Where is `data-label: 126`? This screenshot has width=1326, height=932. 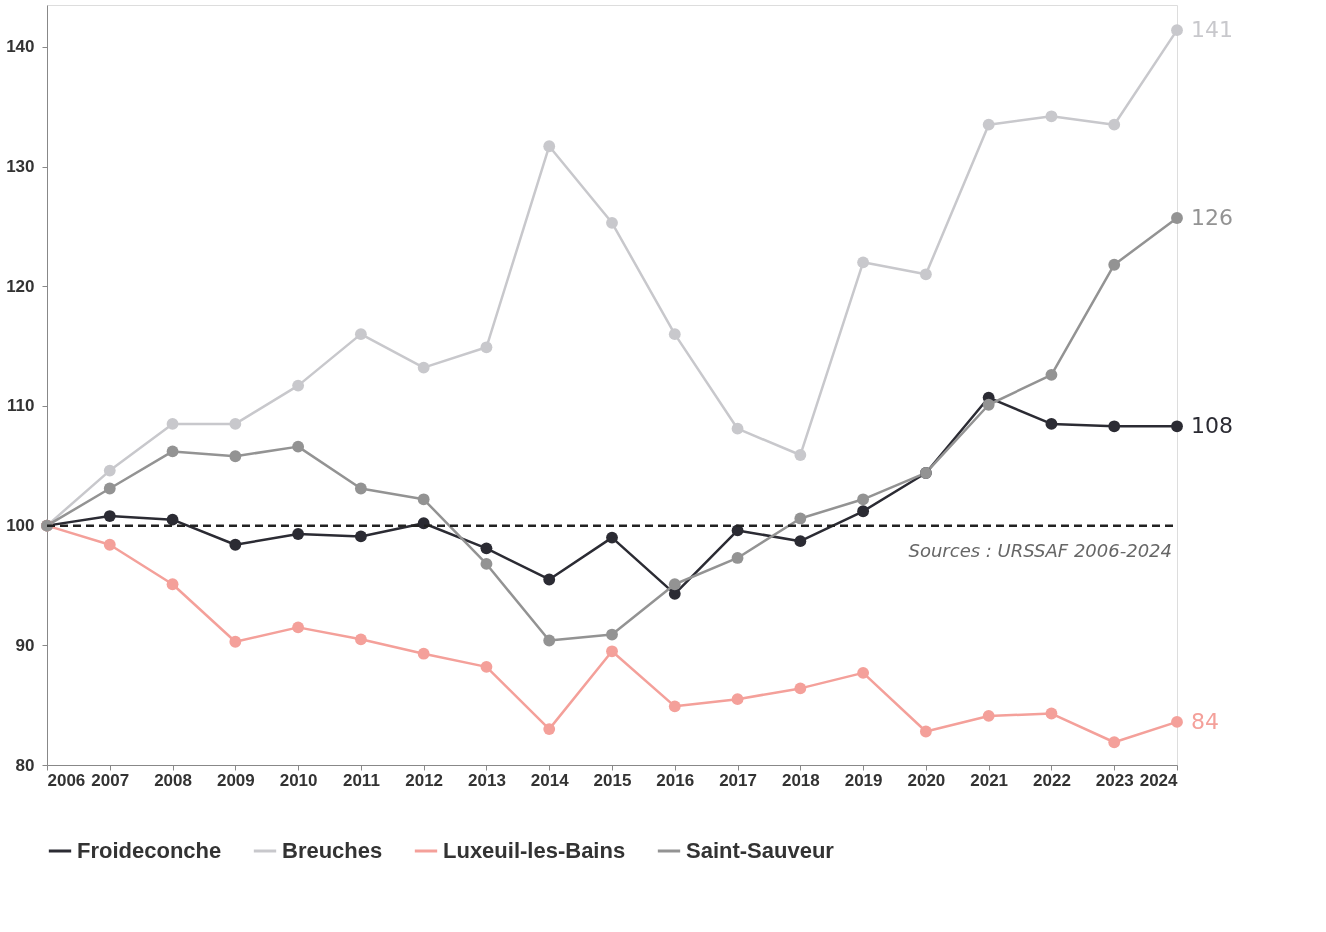
data-label: 126 is located at coordinates (1212, 218).